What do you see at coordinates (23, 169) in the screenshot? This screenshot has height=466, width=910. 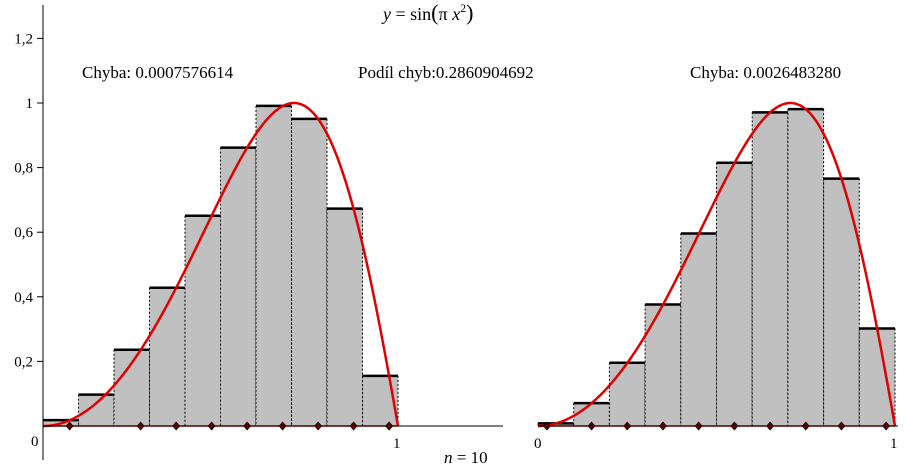 I see `y-tick-label-4: 0,8` at bounding box center [23, 169].